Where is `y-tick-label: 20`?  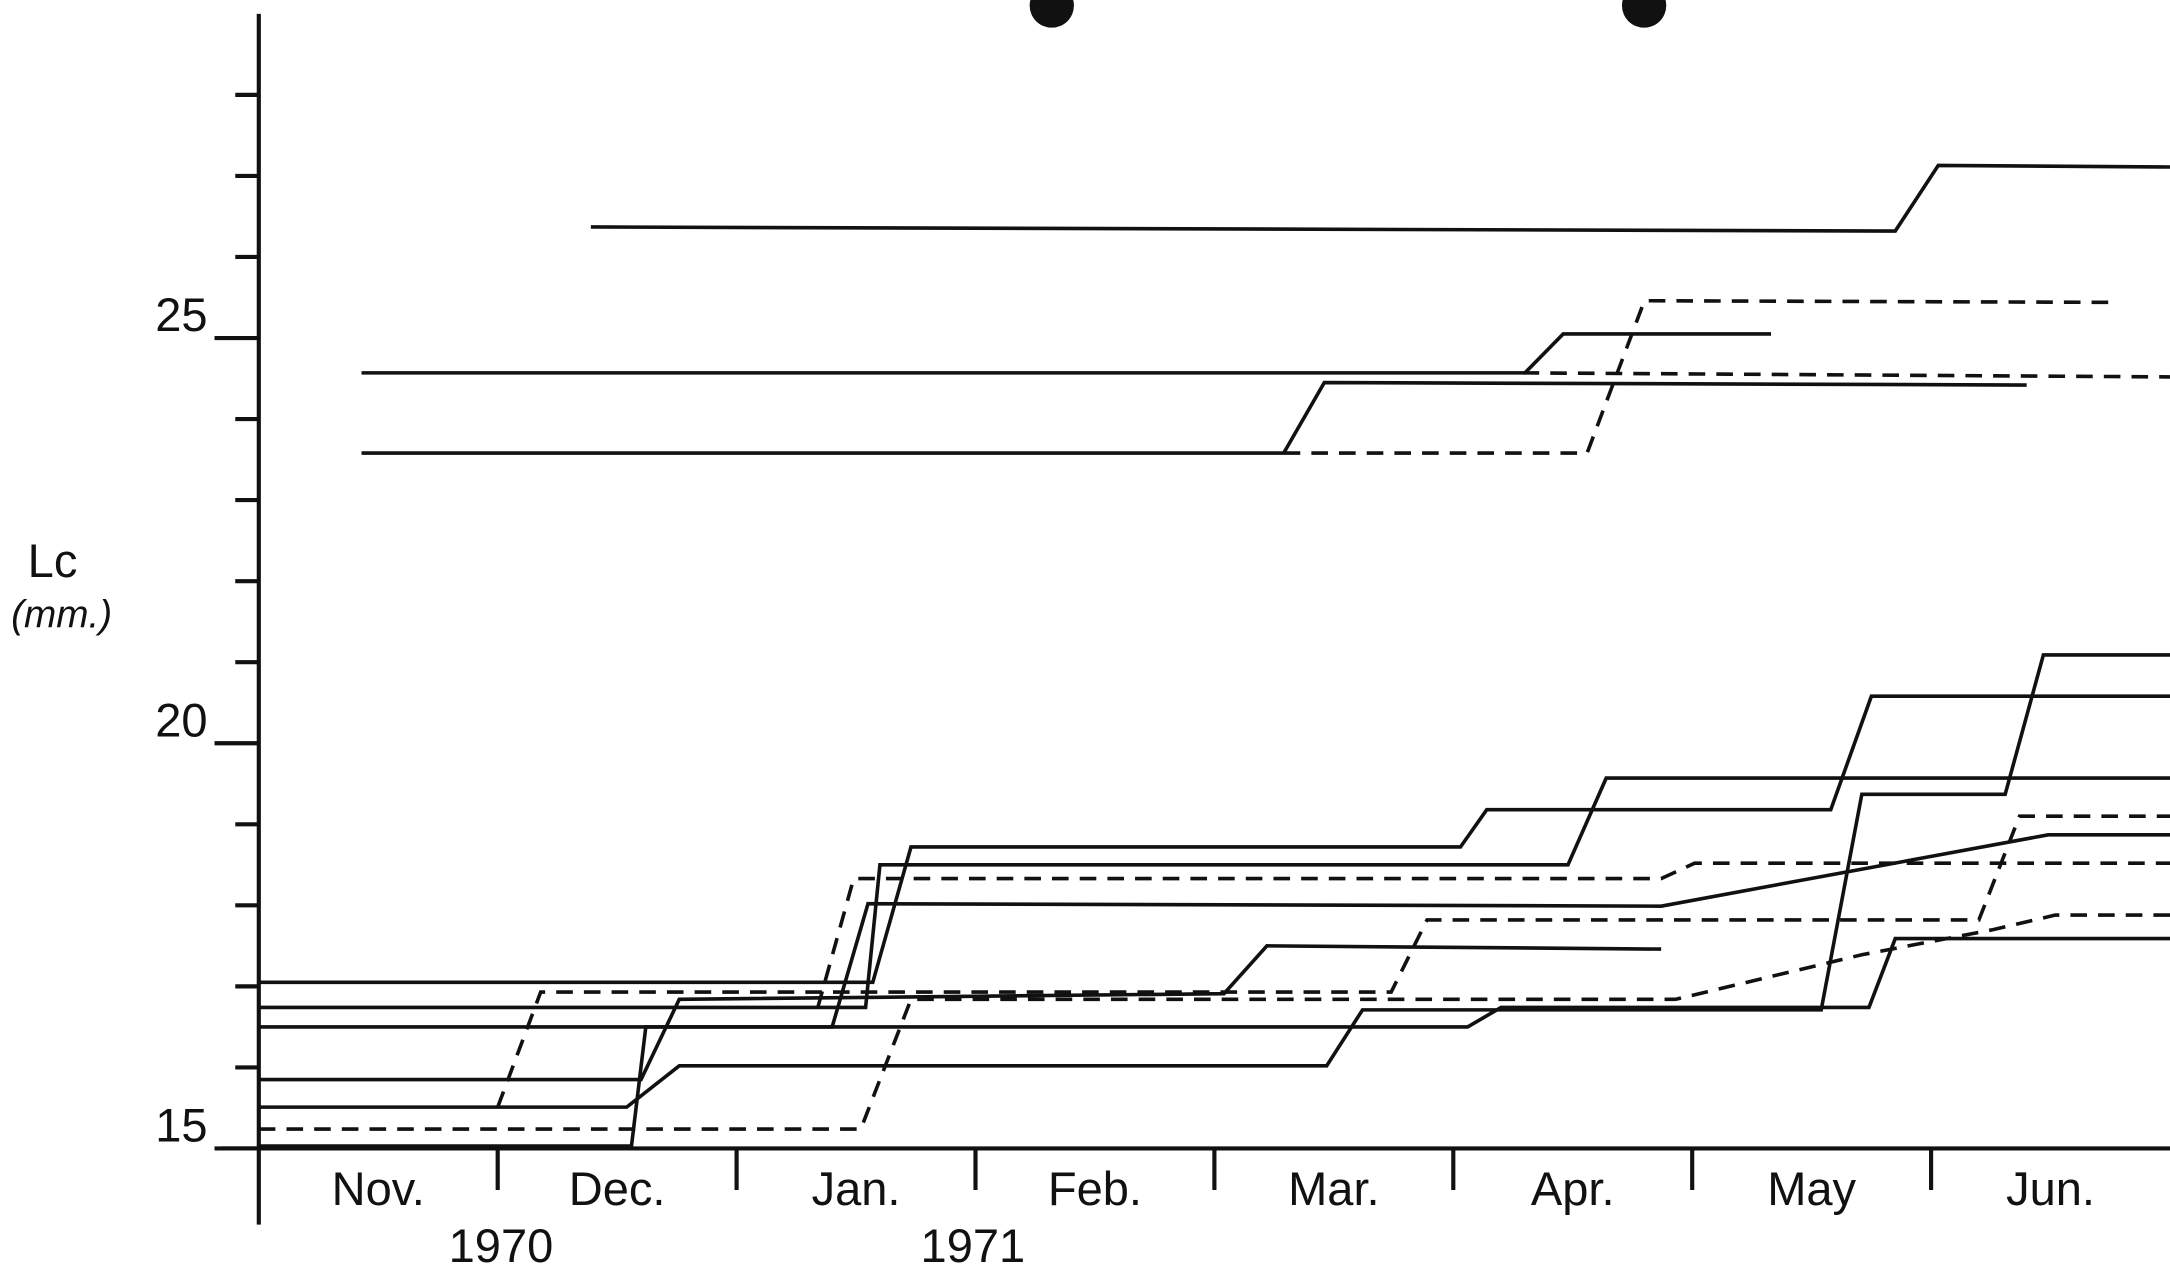
y-tick-label: 20 is located at coordinates (181, 719).